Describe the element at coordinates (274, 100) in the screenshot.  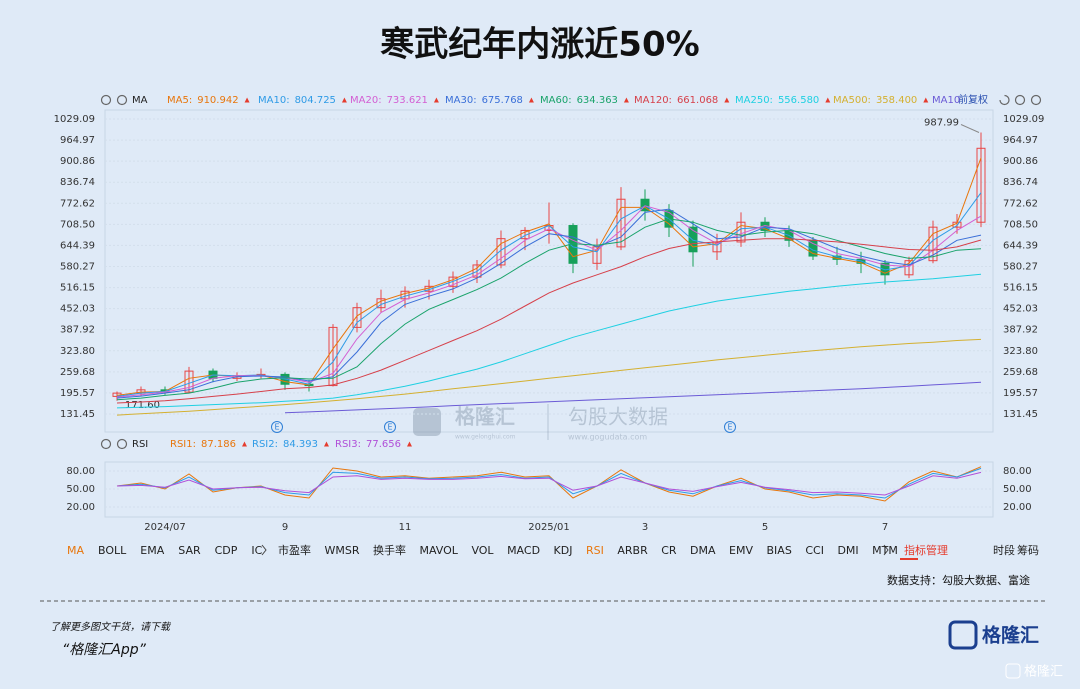
I see `legend-name: MA10:` at that location.